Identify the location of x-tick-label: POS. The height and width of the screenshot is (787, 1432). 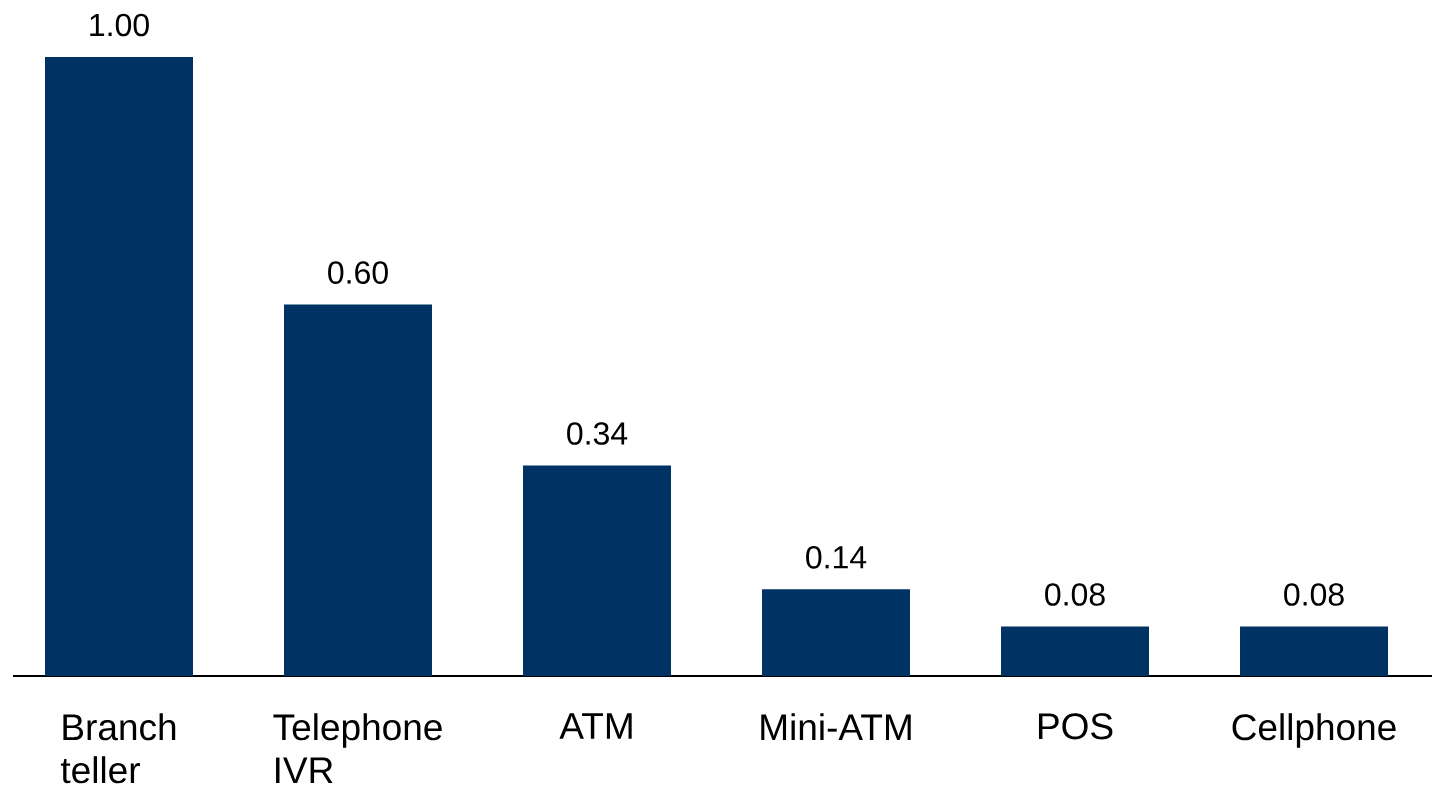
(1075, 726).